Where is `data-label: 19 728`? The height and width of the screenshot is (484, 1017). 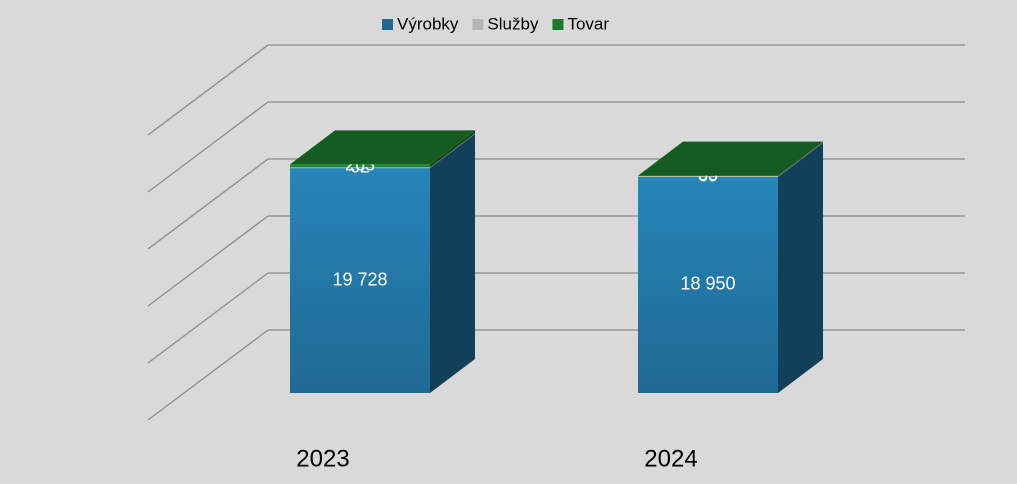
data-label: 19 728 is located at coordinates (359, 279).